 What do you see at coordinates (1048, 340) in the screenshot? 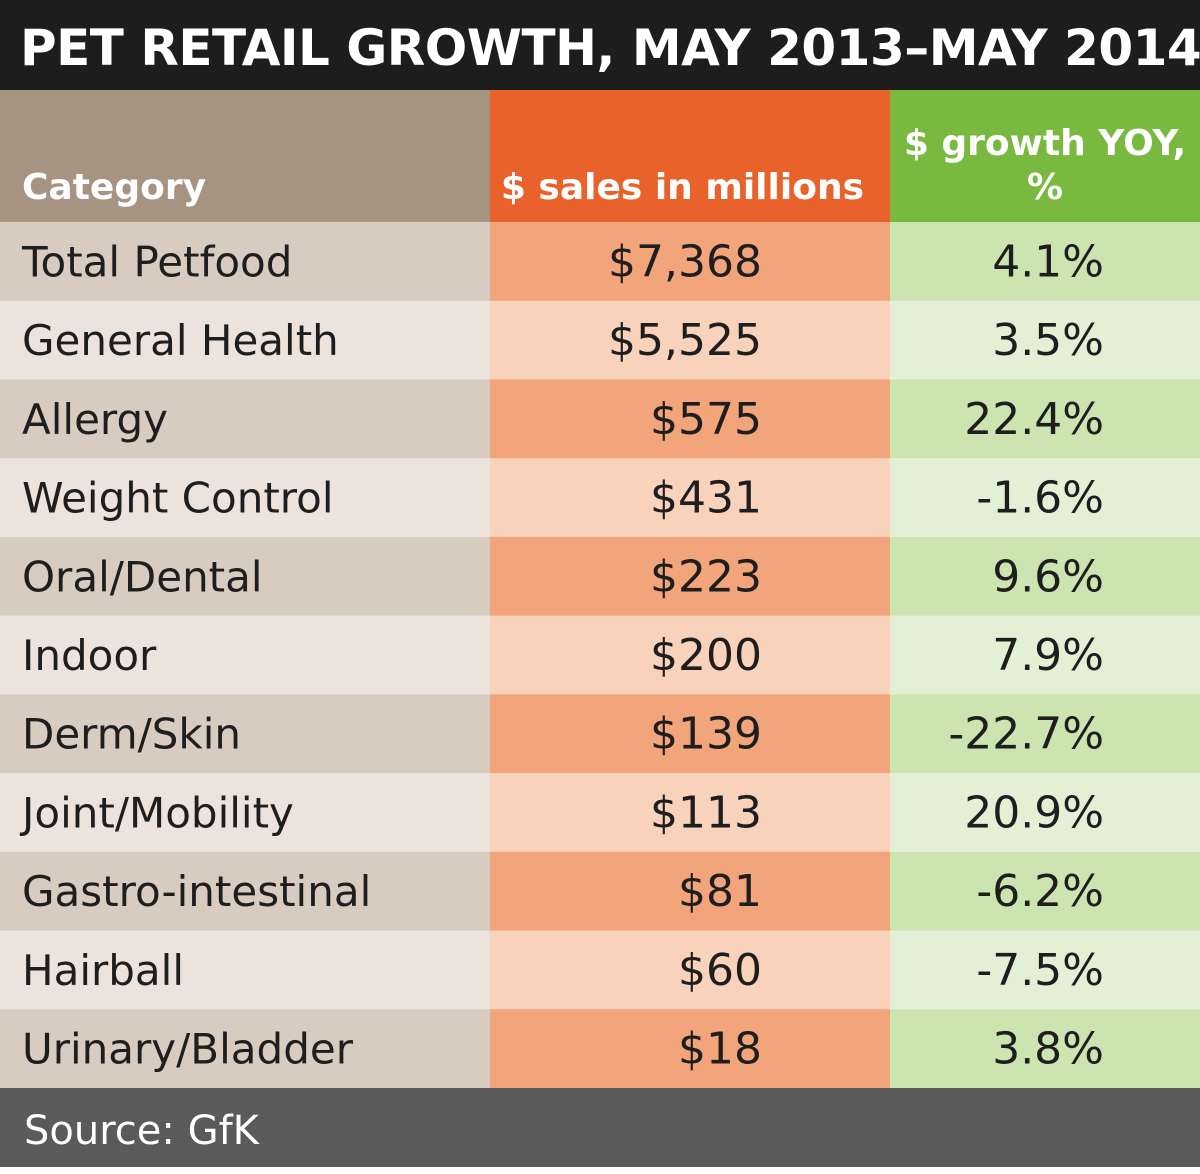
I see `growth-value: 3.5%` at bounding box center [1048, 340].